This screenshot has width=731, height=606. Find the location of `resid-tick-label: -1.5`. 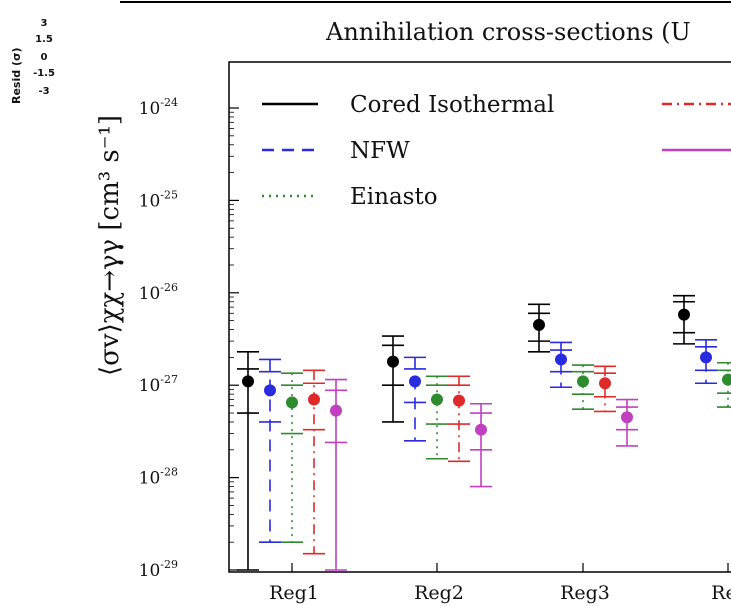

resid-tick-label: -1.5 is located at coordinates (44, 73).